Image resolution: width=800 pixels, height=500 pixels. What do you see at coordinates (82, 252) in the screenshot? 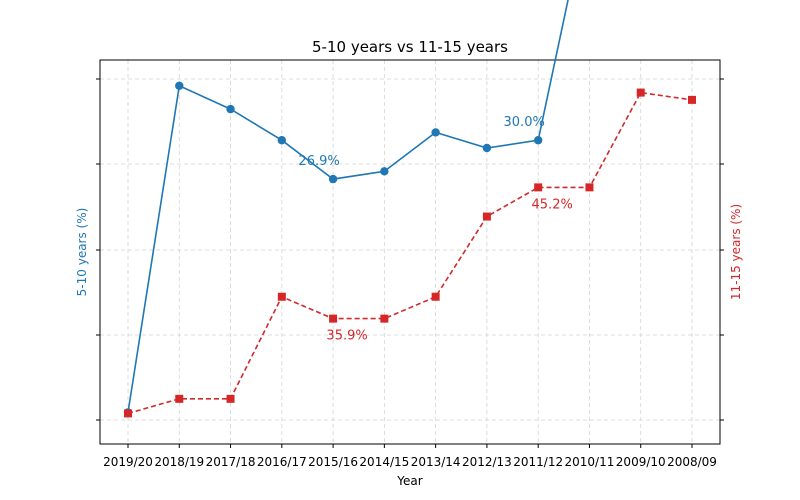
I see `y-axis-label-left: 5-10 years (%)` at bounding box center [82, 252].